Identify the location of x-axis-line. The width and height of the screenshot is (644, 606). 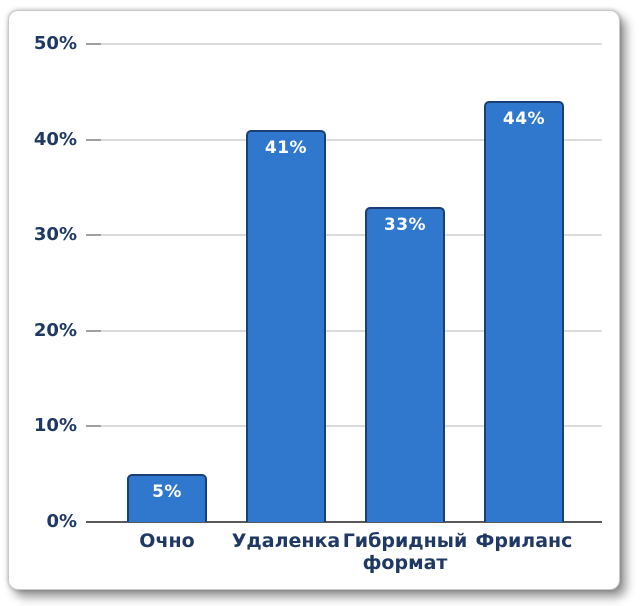
(344, 522).